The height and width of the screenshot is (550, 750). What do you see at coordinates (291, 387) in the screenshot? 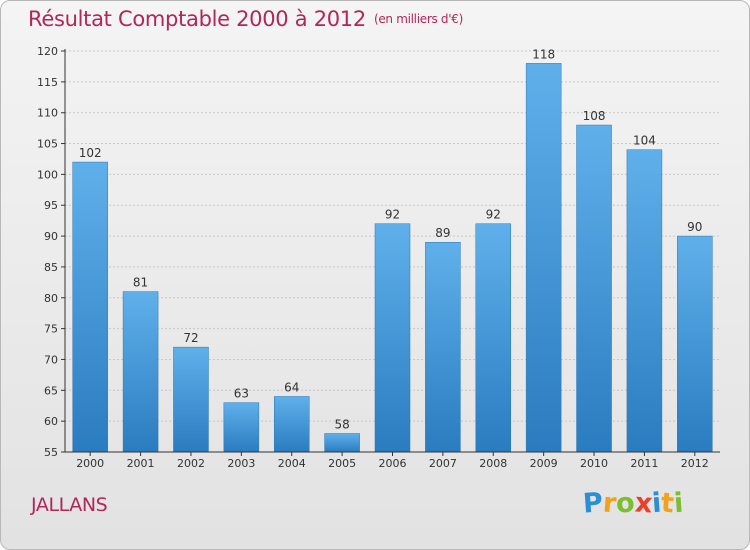
I see `data-label-2004: 64` at bounding box center [291, 387].